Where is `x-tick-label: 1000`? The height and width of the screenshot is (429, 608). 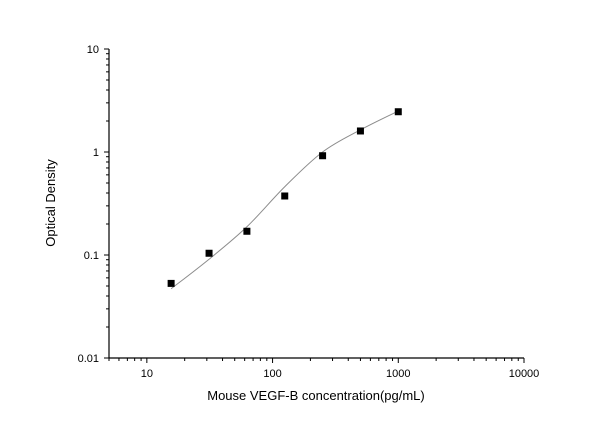 x-tick-label: 1000 is located at coordinates (398, 374).